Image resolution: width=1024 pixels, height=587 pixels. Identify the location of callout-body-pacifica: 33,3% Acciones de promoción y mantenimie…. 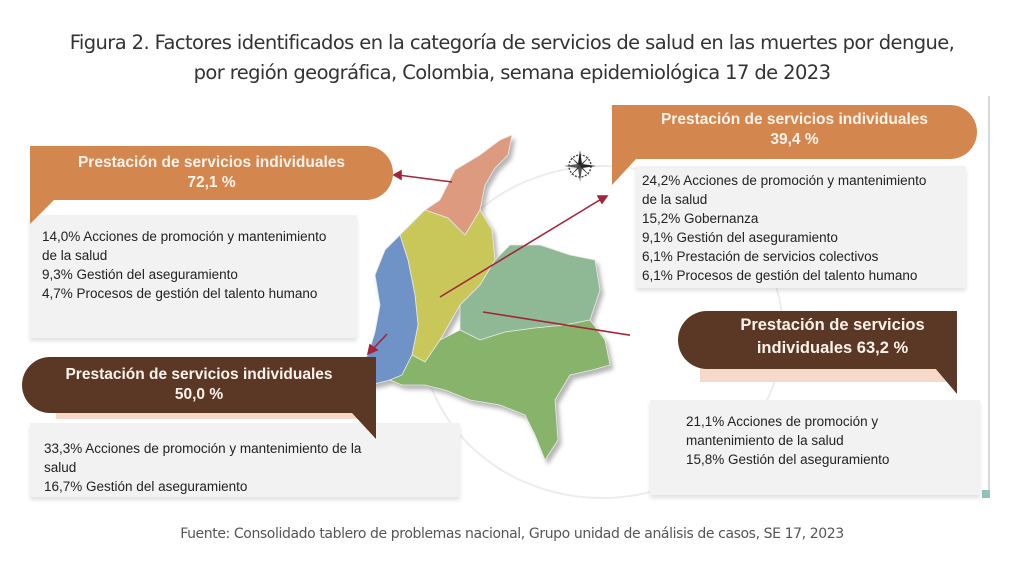
(245, 460).